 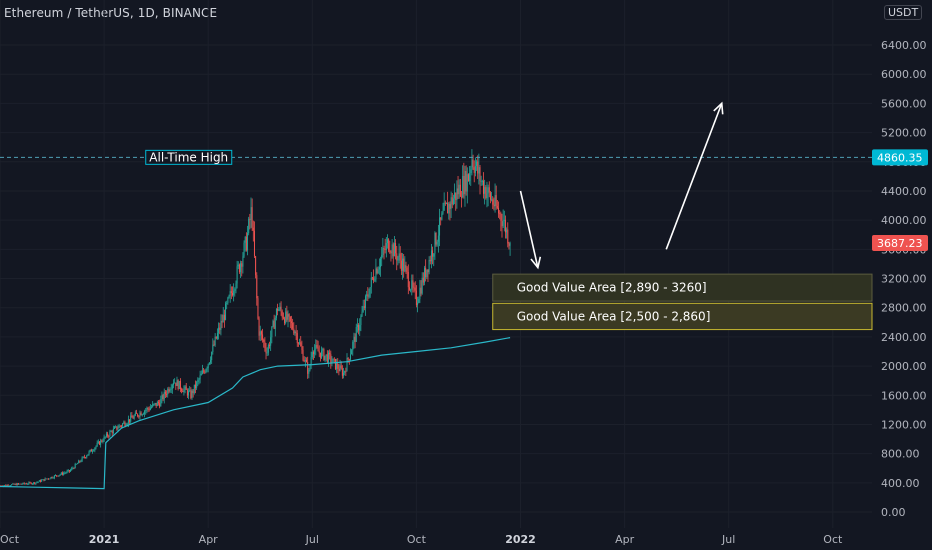 I want to click on y-tick-label: 2400.00, so click(x=904, y=337).